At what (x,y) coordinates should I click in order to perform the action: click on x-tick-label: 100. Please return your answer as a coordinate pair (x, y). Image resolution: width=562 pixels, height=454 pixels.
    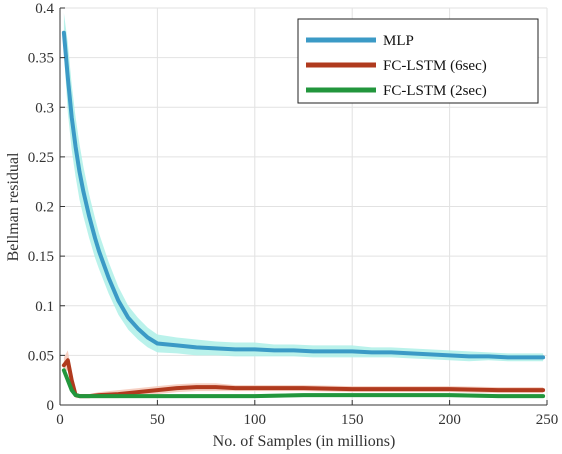
    Looking at the image, I should click on (255, 420).